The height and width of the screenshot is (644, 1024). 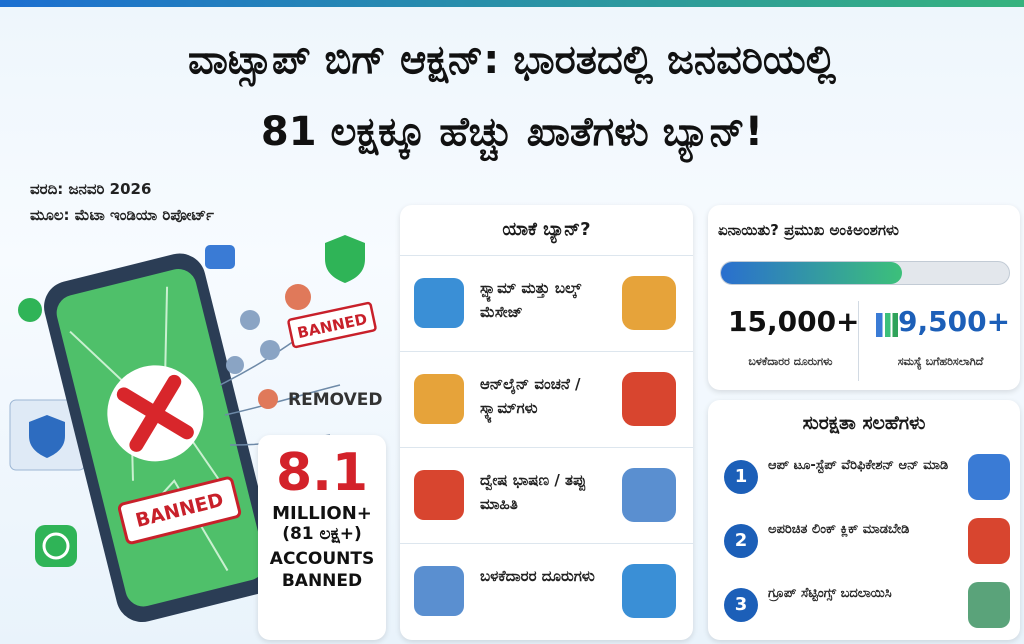 What do you see at coordinates (794, 321) in the screenshot?
I see `stat-value: 15,000+` at bounding box center [794, 321].